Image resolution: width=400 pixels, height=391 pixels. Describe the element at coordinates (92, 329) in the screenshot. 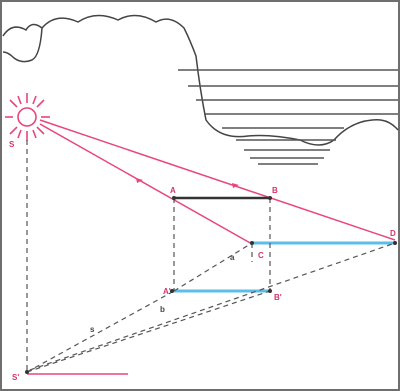

I see `label-small-s: s` at that location.